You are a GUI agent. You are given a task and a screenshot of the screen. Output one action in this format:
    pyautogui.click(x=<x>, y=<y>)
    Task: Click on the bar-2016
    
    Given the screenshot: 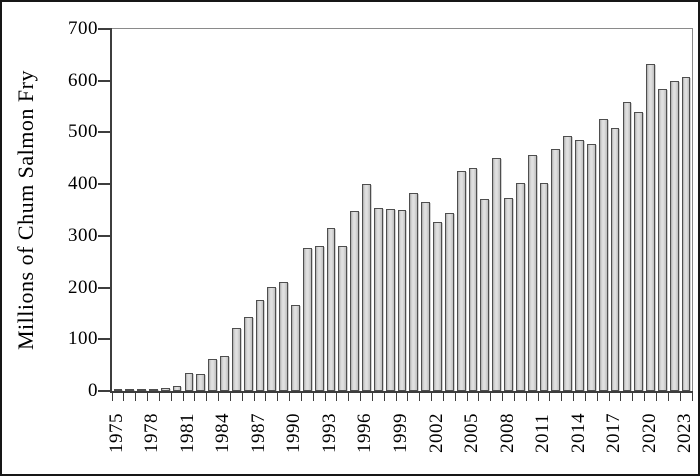 What is the action you would take?
    pyautogui.click(x=603, y=254)
    